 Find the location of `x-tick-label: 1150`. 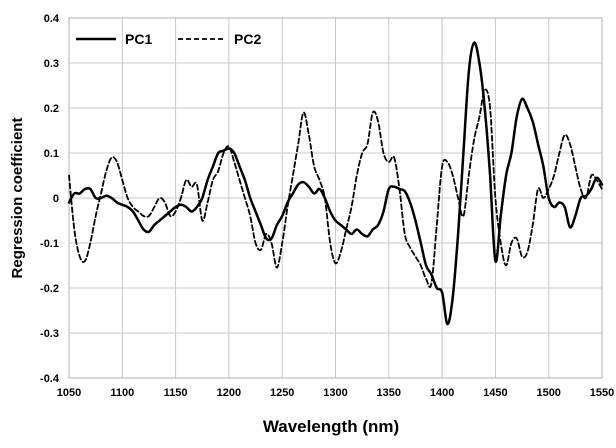

x-tick-label: 1150 is located at coordinates (176, 393).